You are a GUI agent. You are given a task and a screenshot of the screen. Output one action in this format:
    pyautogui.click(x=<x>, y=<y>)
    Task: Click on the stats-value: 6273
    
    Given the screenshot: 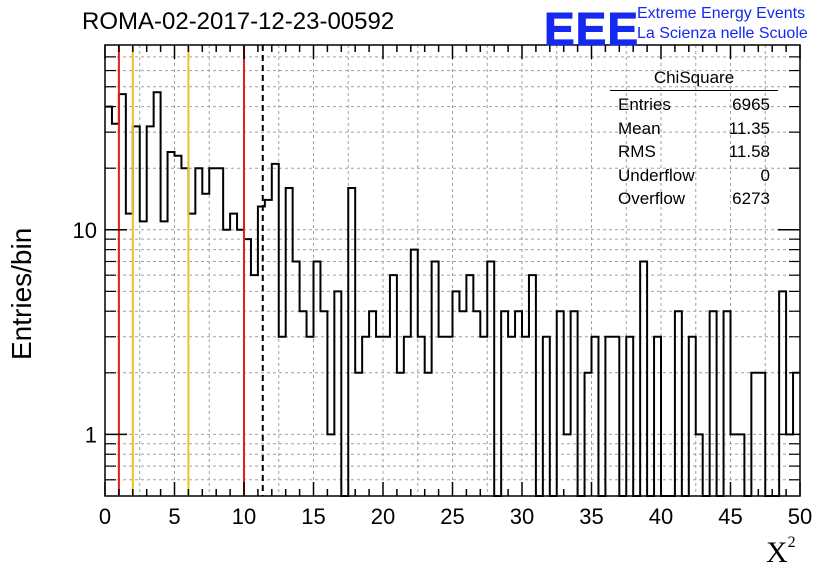 What is the action you would take?
    pyautogui.click(x=751, y=198)
    